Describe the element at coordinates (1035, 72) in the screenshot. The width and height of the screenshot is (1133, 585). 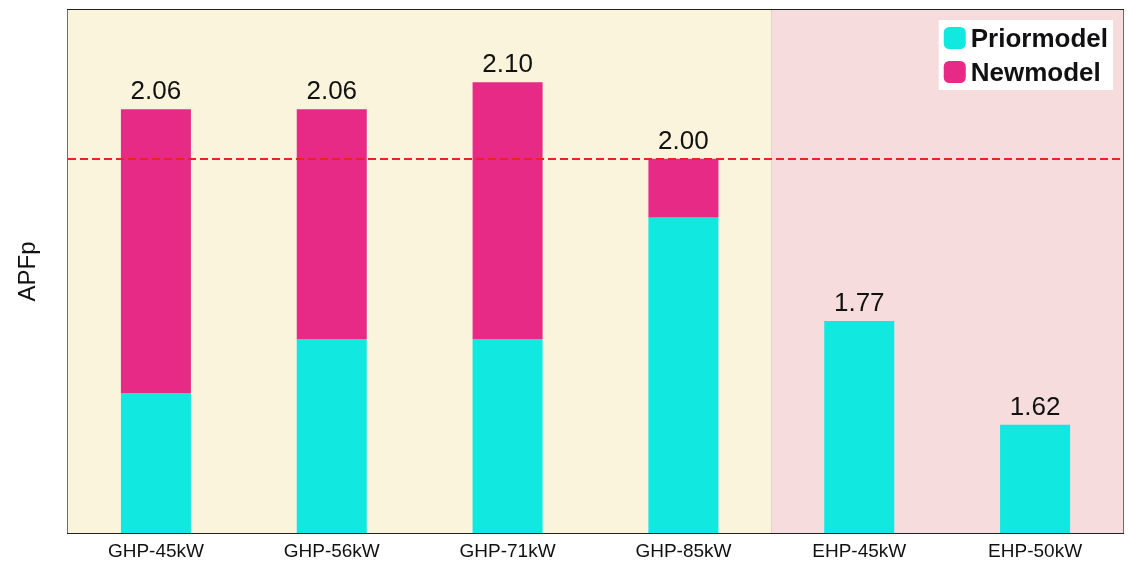
I see `legend-label: Newmodel` at that location.